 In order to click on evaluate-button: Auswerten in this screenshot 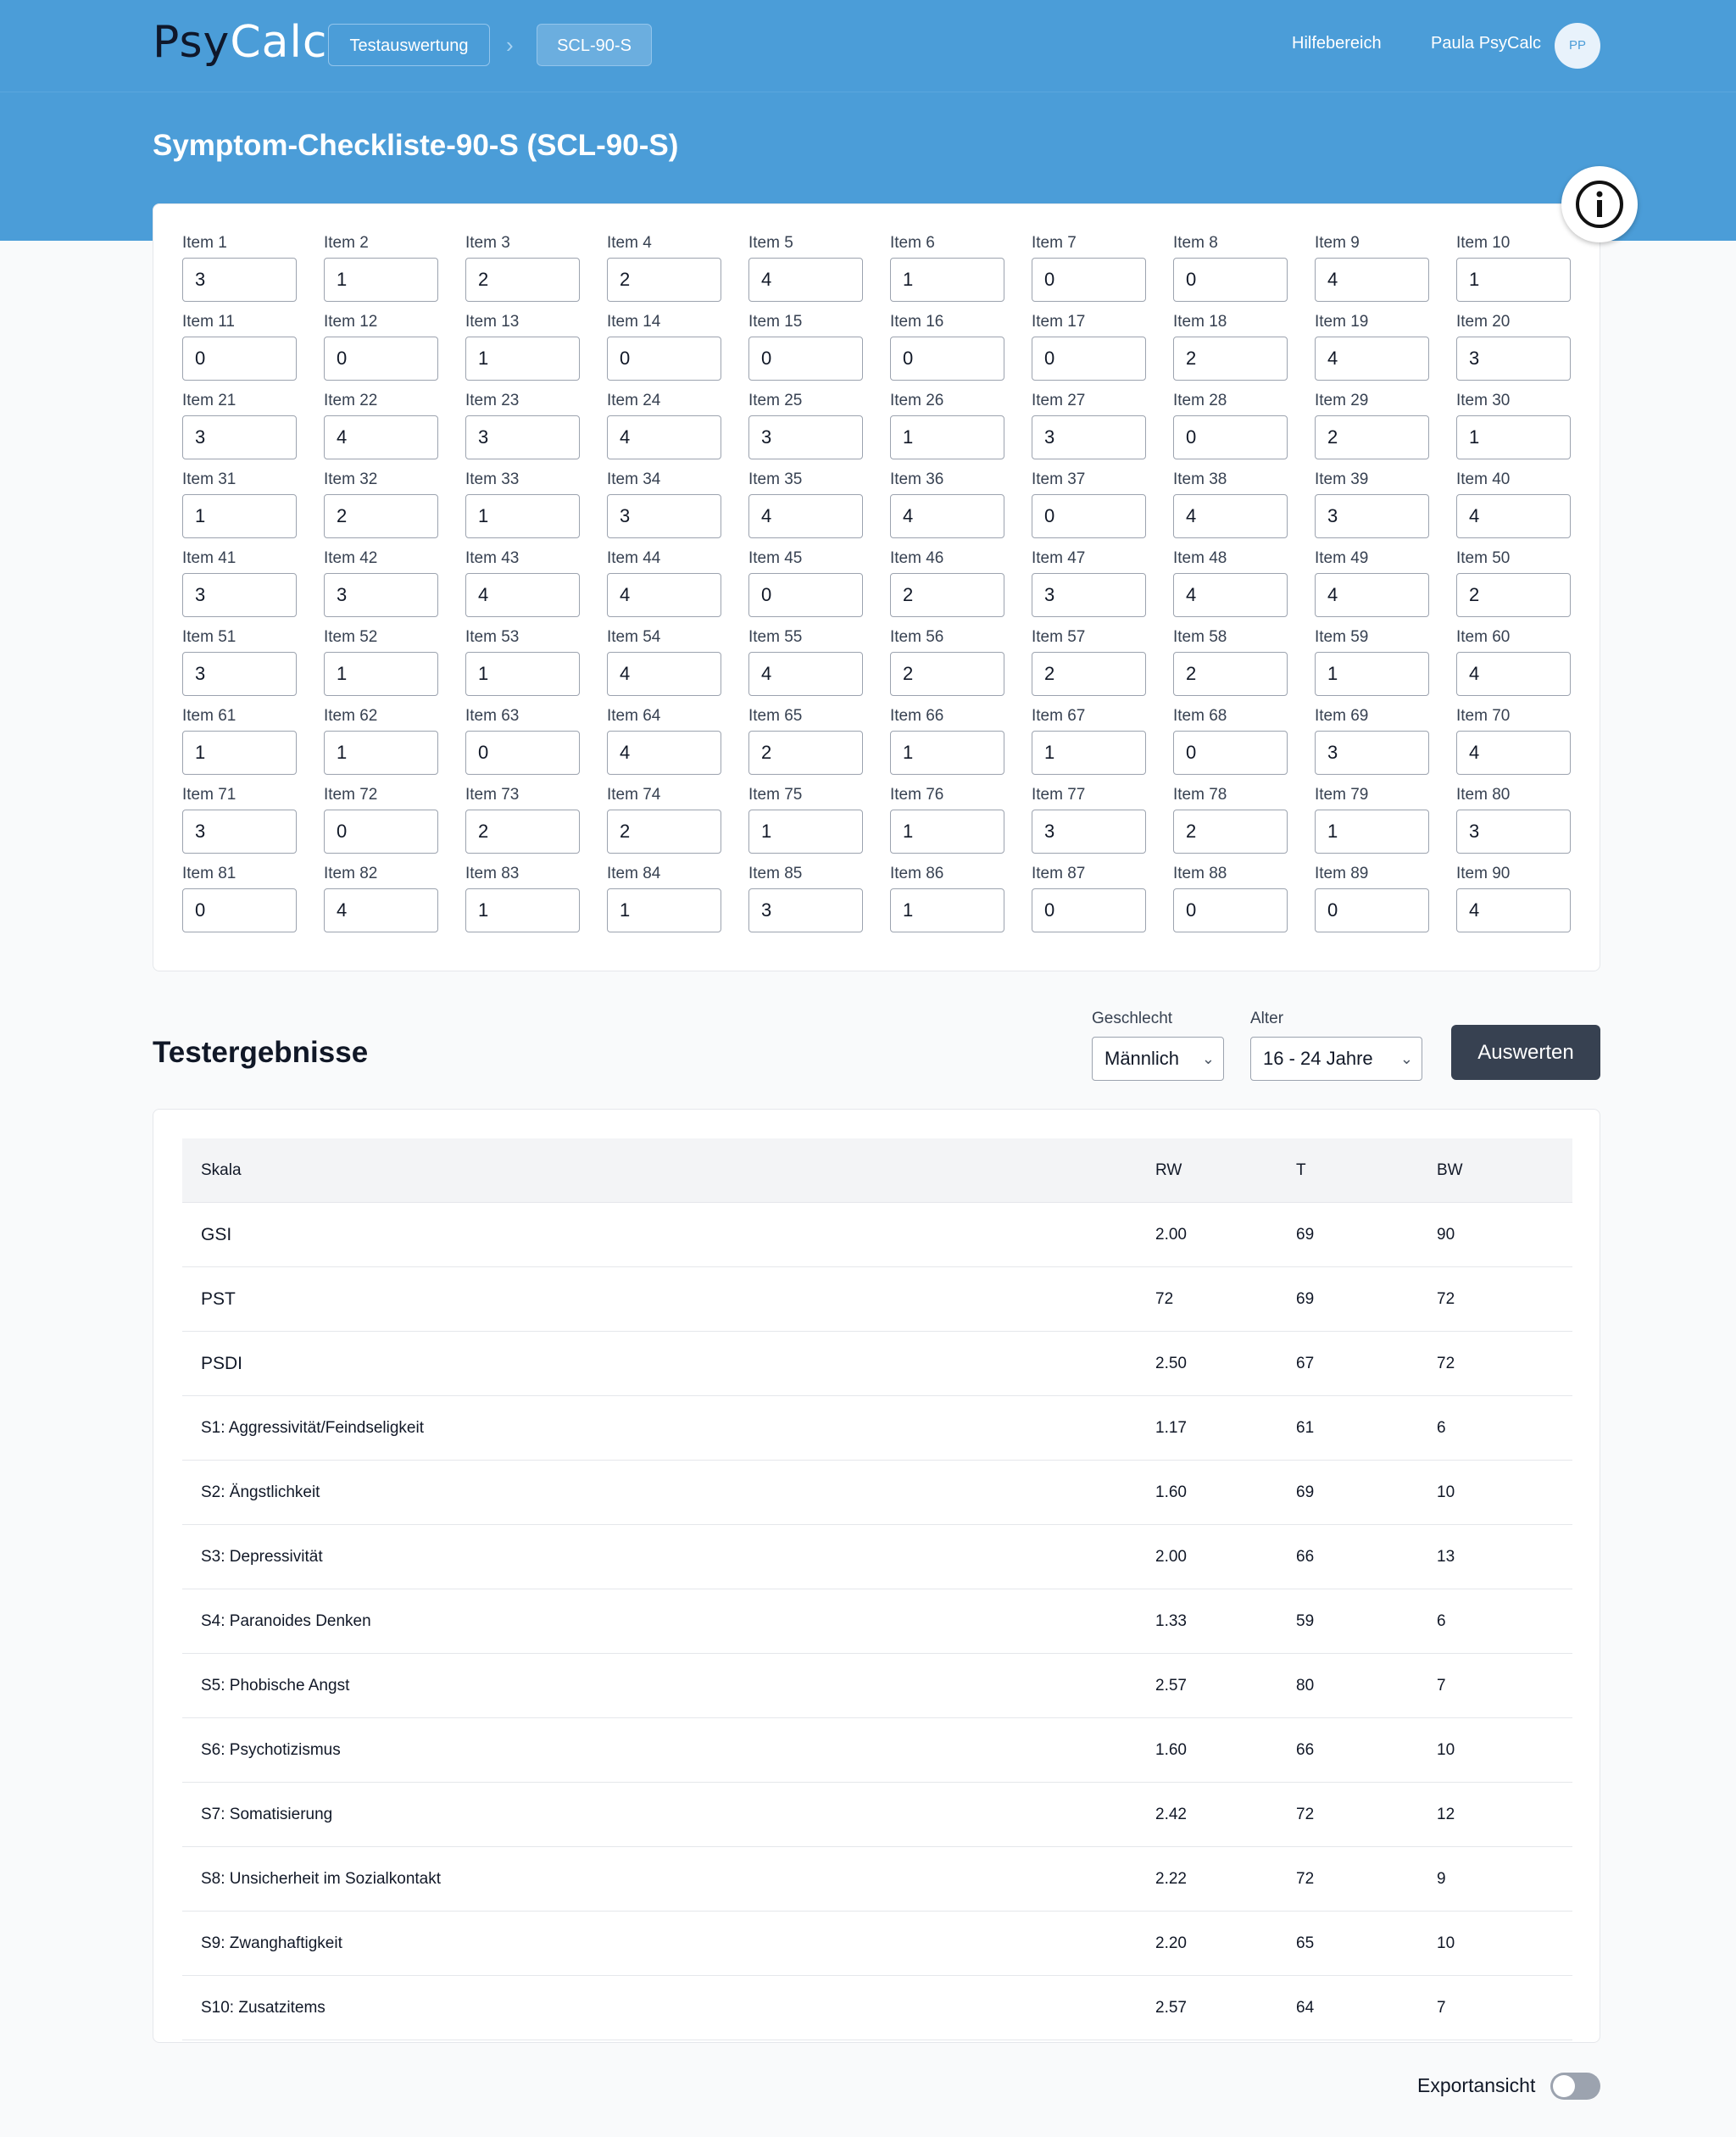, I will do `click(1525, 1052)`.